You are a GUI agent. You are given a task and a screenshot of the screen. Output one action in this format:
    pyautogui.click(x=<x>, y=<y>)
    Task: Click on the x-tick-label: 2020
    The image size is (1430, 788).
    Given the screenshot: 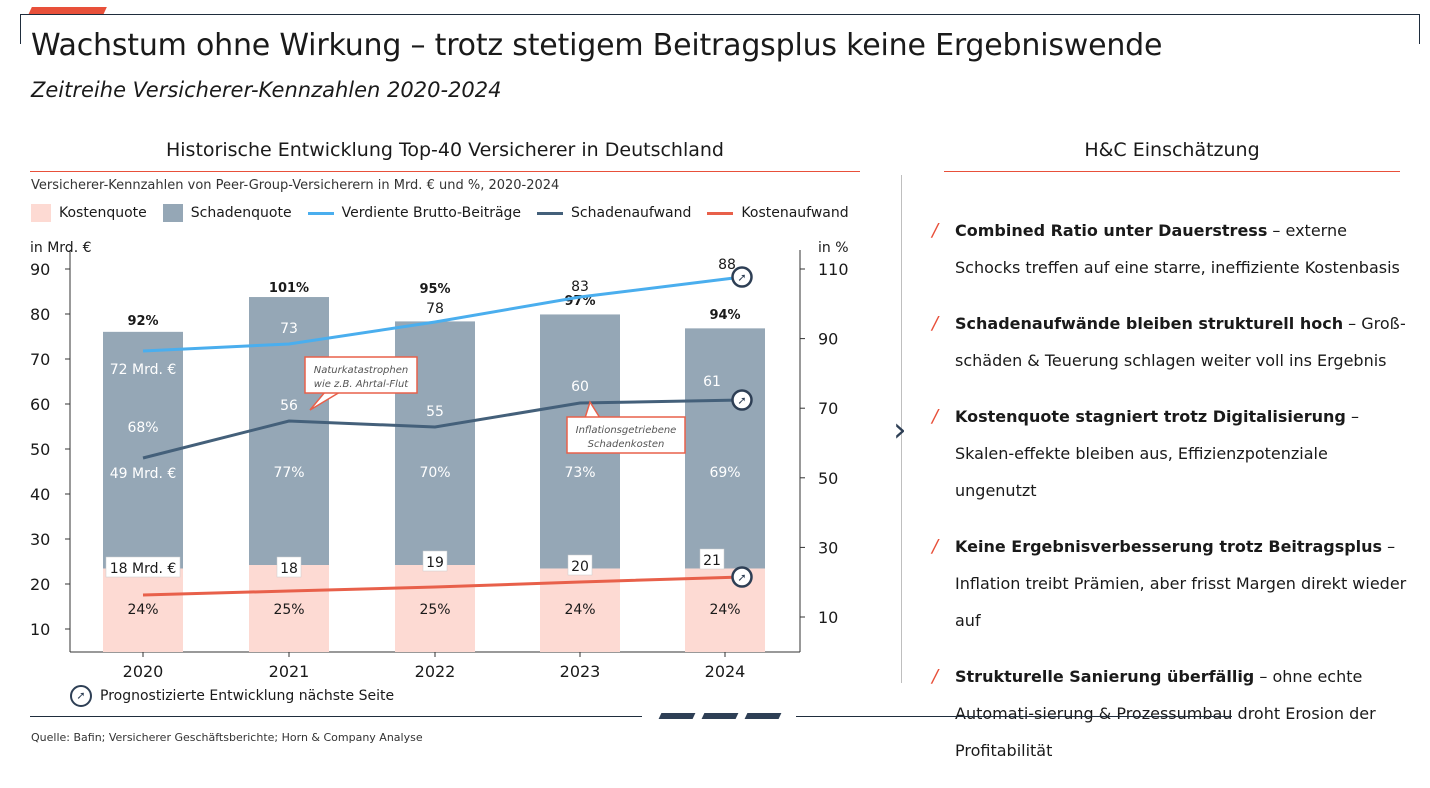 What is the action you would take?
    pyautogui.click(x=143, y=671)
    